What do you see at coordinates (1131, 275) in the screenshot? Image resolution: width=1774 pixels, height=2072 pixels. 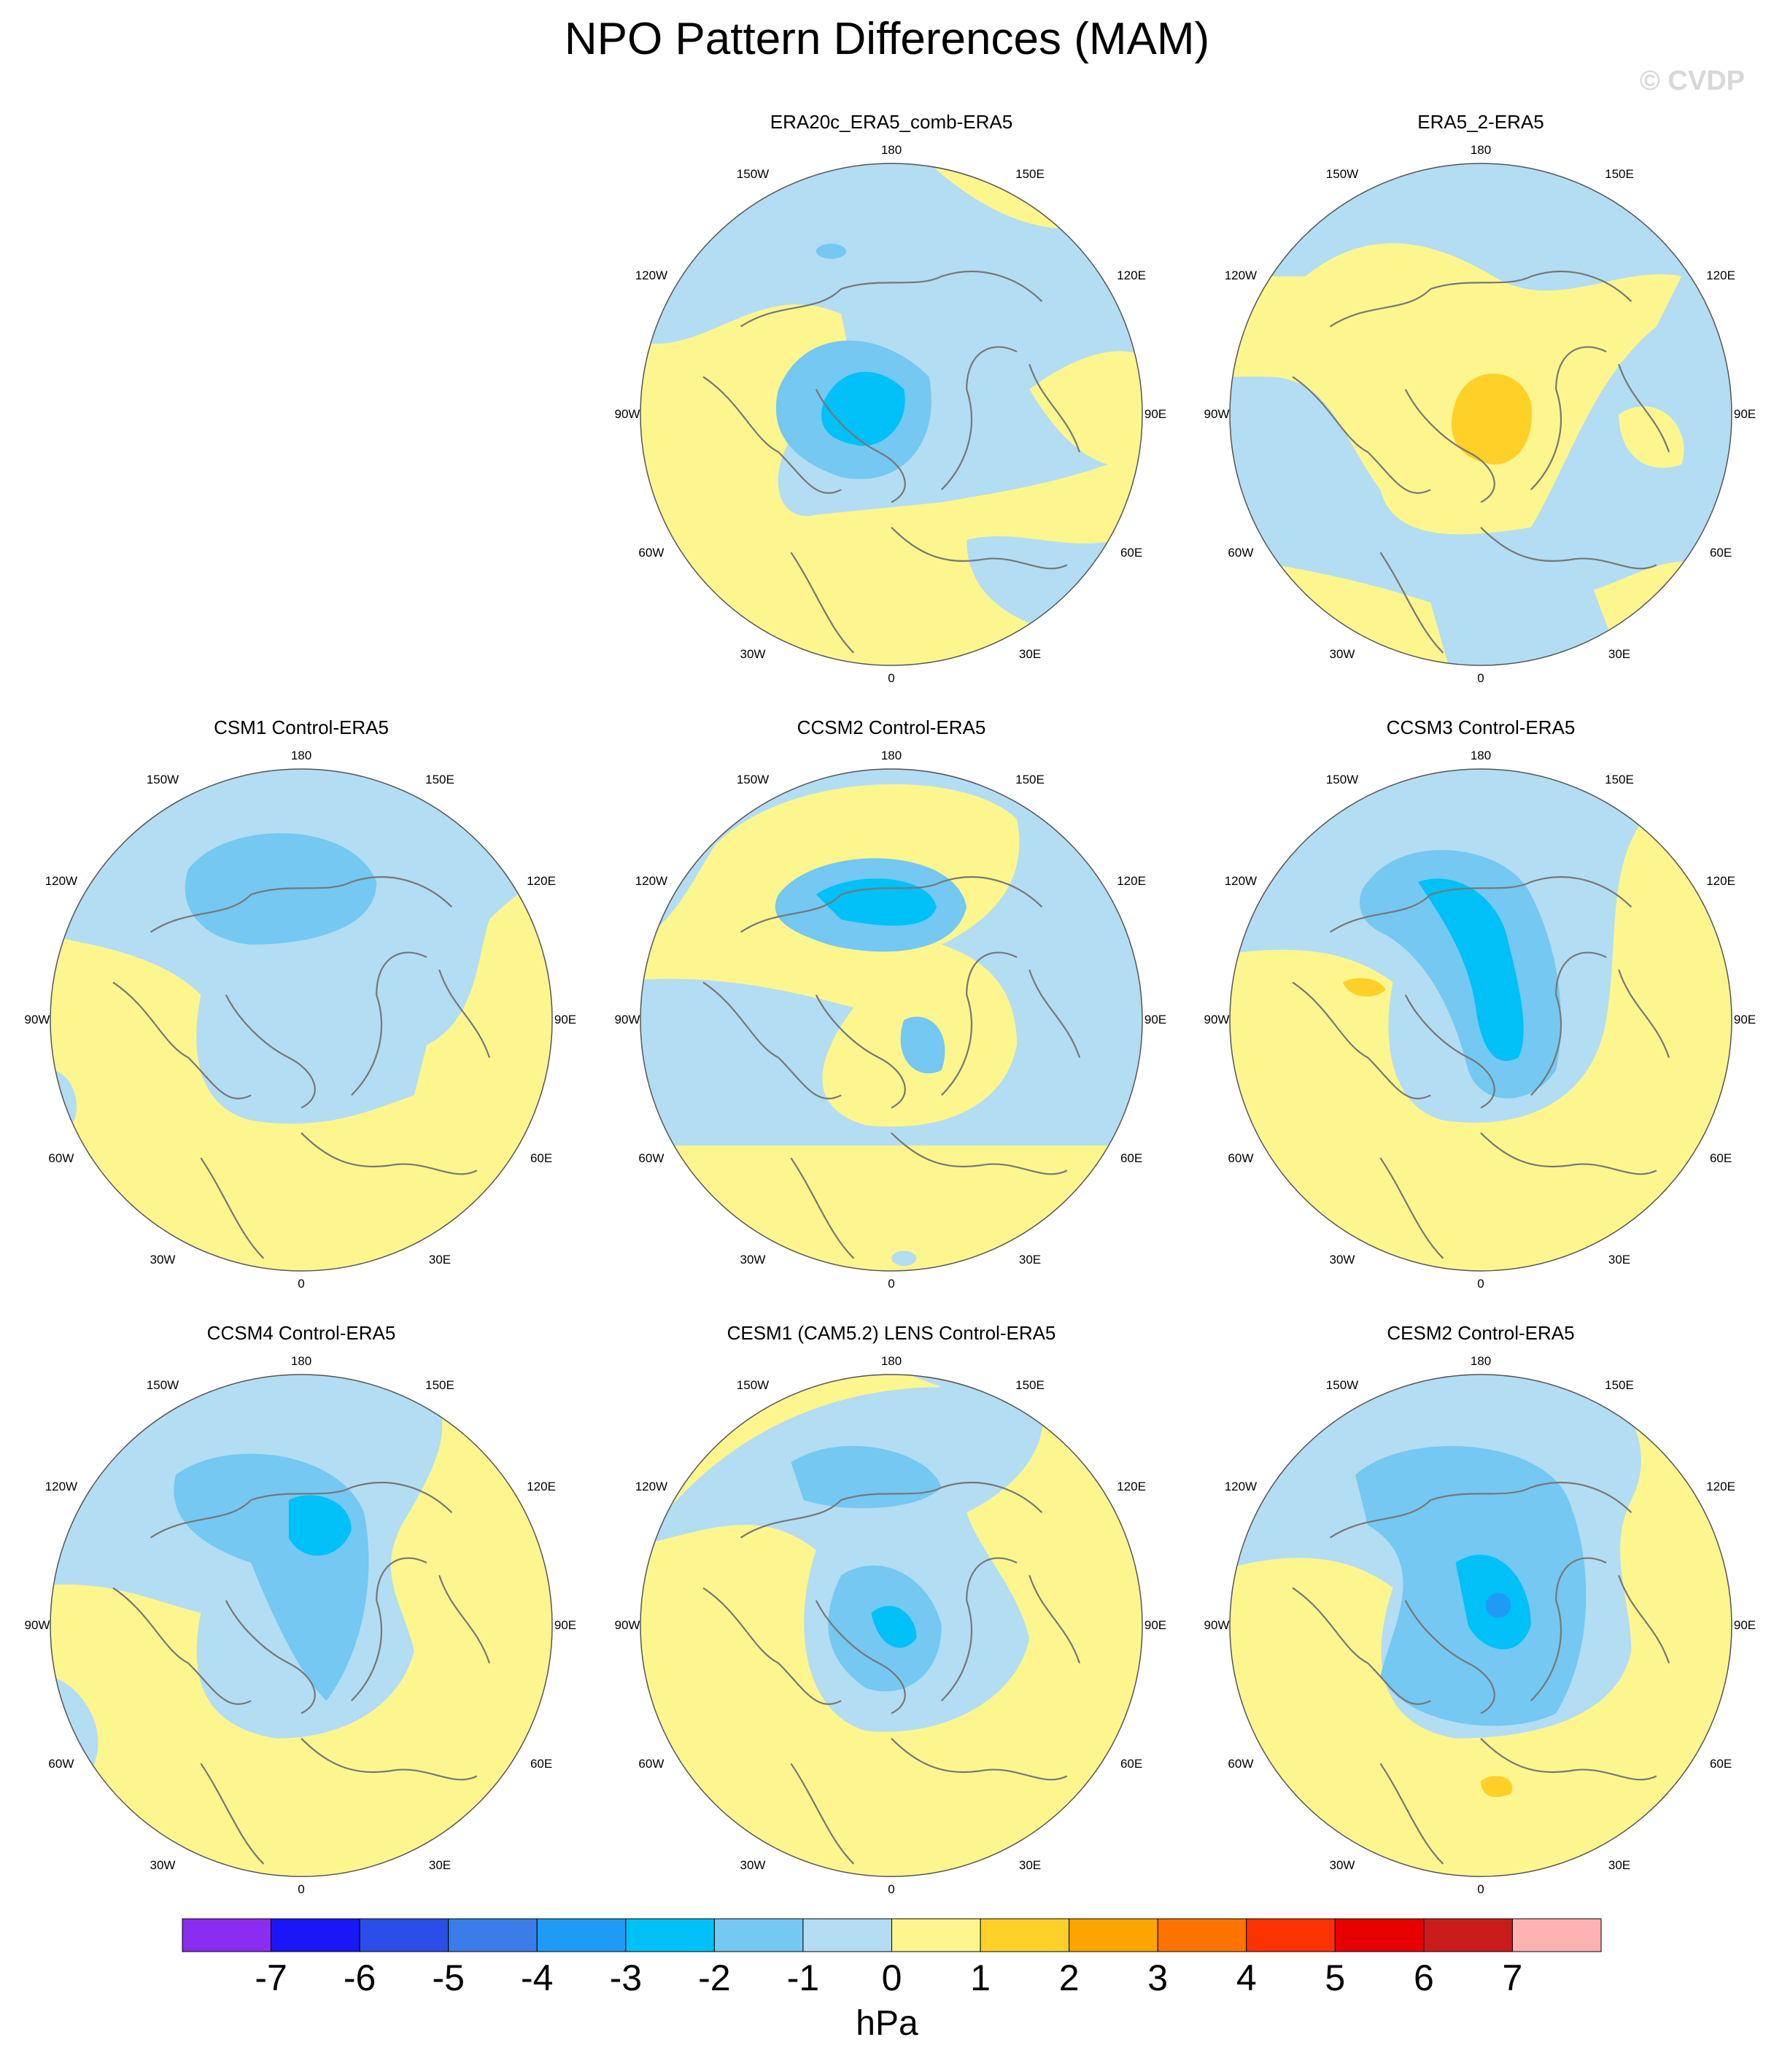 I see `lon-label: 120E` at bounding box center [1131, 275].